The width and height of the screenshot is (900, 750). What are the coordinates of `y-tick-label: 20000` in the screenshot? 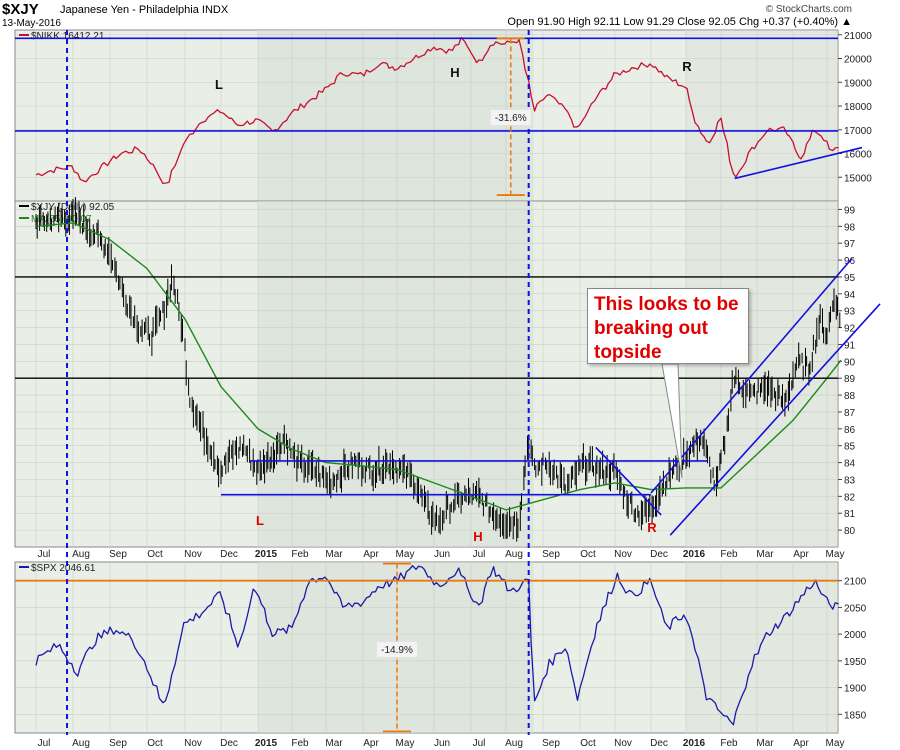 It's located at (858, 60).